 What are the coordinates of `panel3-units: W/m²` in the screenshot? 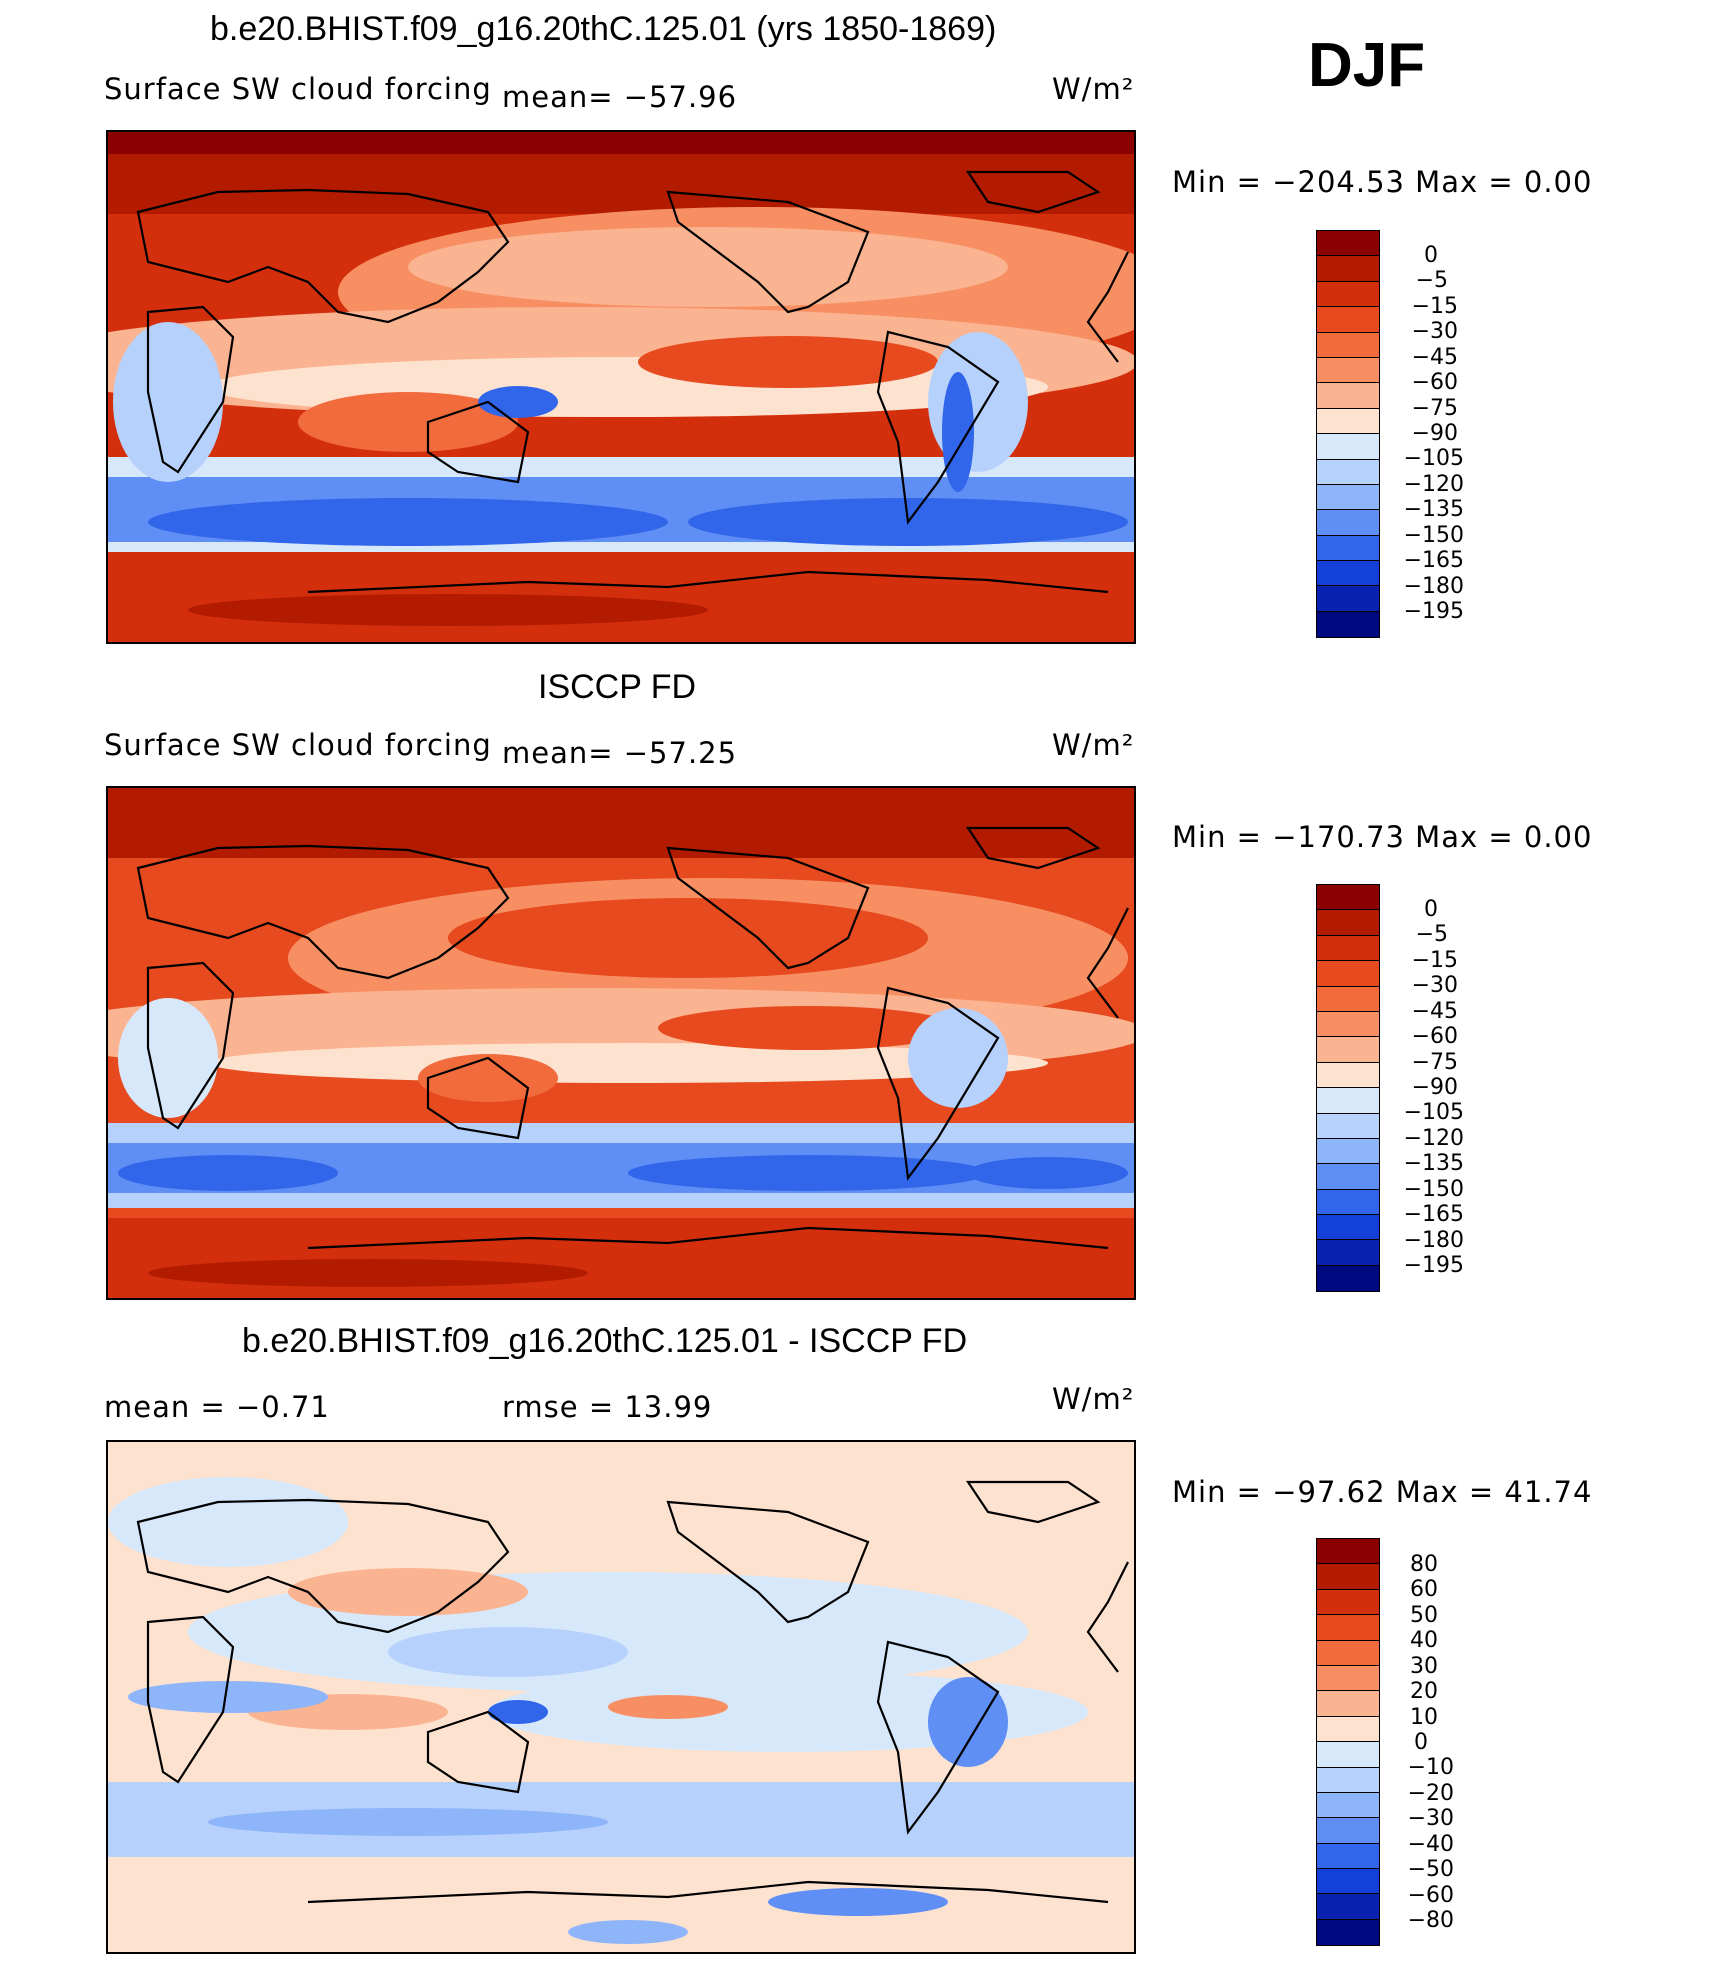 It's located at (1093, 1399).